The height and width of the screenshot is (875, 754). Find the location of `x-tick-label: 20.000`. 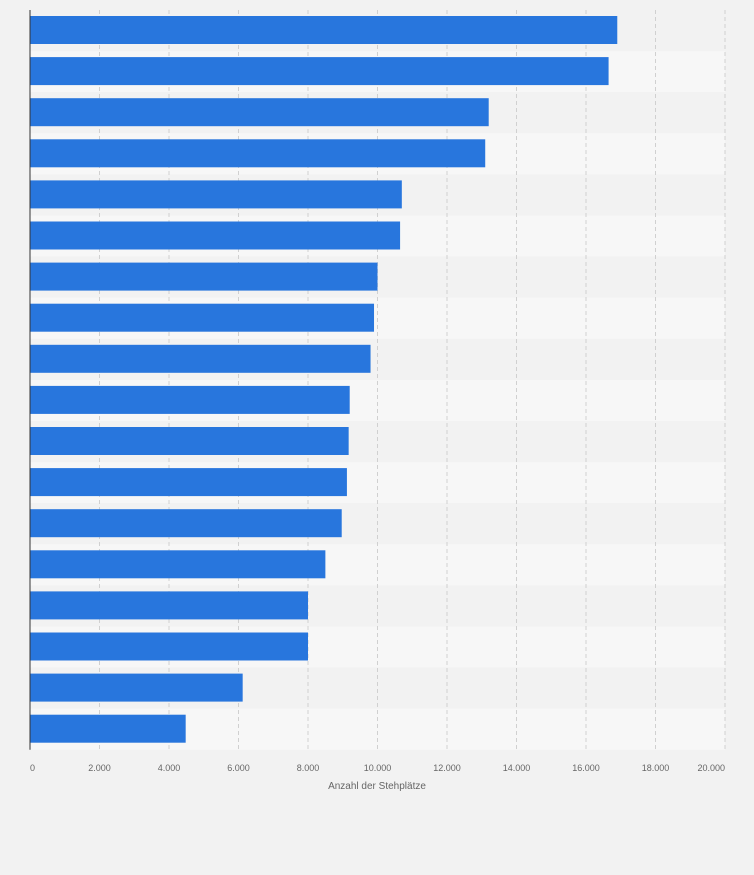

x-tick-label: 20.000 is located at coordinates (711, 768).